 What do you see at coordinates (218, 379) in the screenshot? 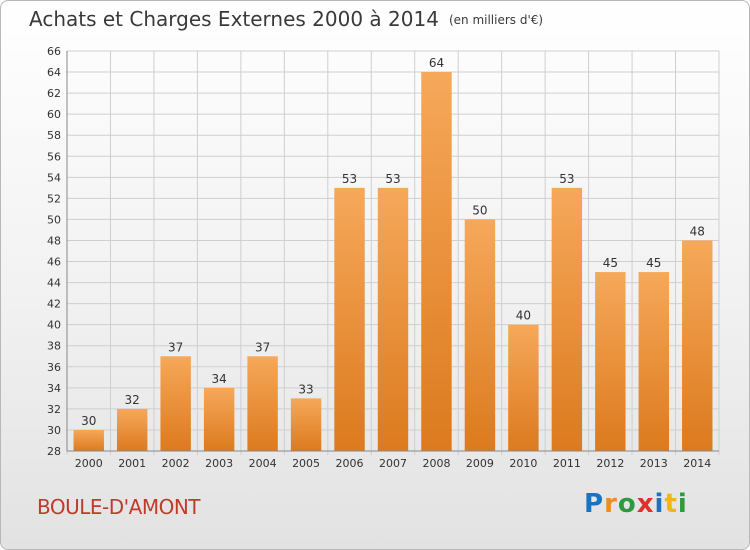
I see `data-label-2003: 34` at bounding box center [218, 379].